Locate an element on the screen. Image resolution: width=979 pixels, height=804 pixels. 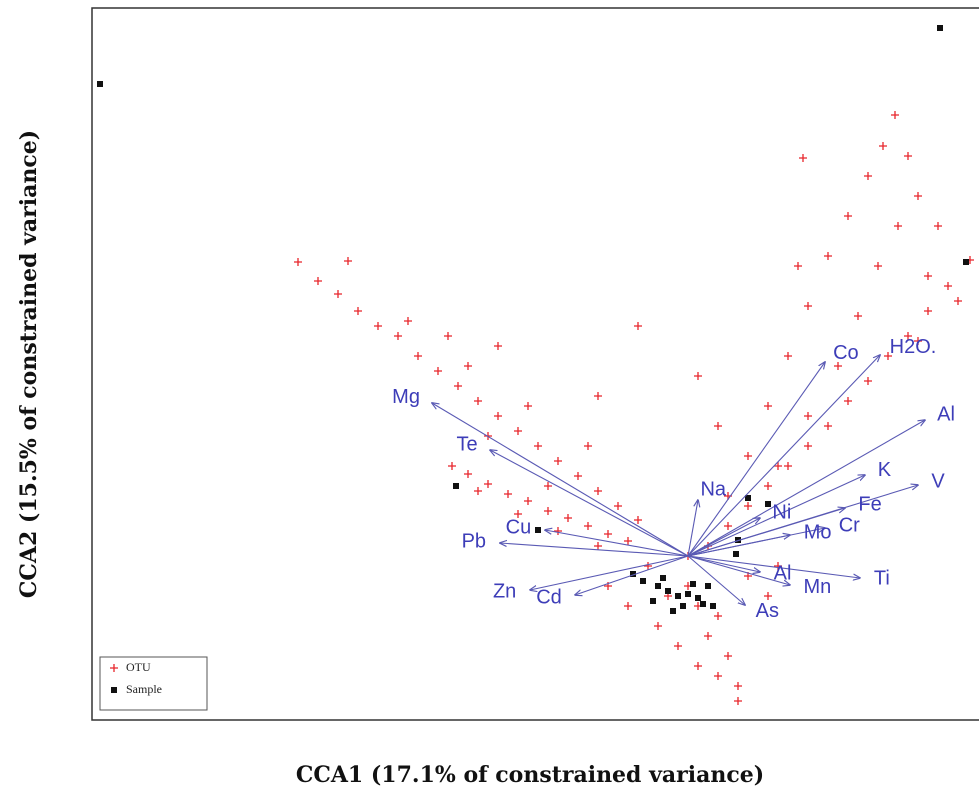
vector-label: Mn is located at coordinates (817, 587).